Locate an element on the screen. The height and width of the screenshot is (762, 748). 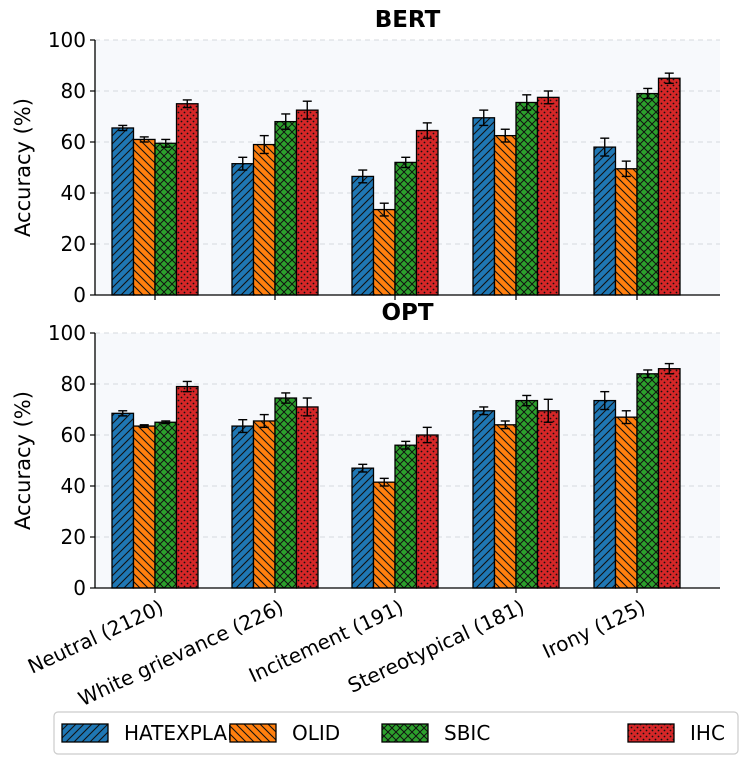
legend-label: HATEXPLAIN is located at coordinates (186, 733).